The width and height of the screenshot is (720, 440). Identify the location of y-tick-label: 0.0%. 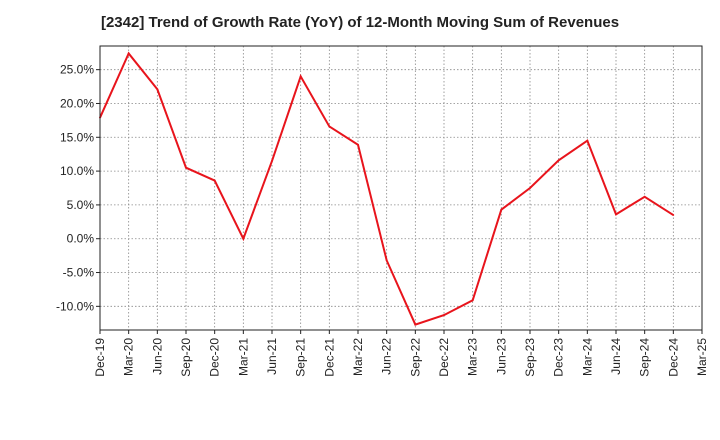
(81, 239).